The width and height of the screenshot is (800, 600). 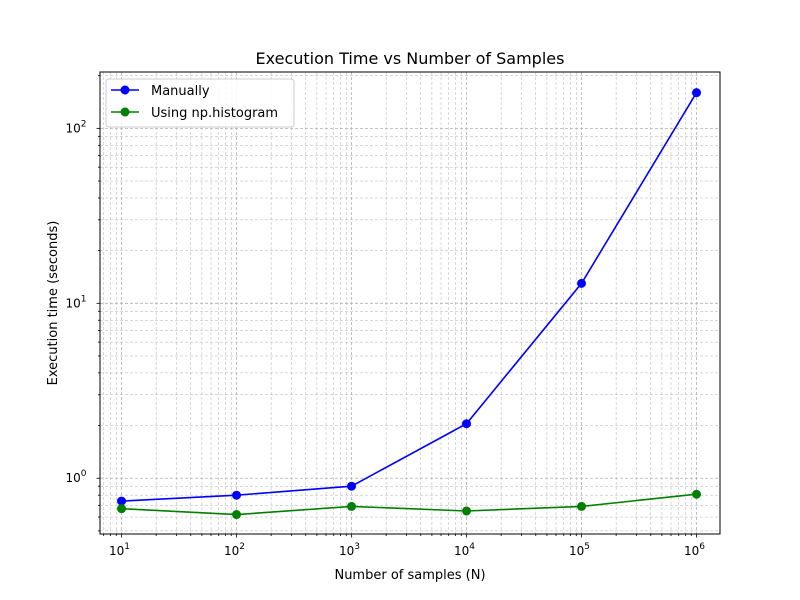 I want to click on x-axis-label: Number of samples (N), so click(x=409, y=575).